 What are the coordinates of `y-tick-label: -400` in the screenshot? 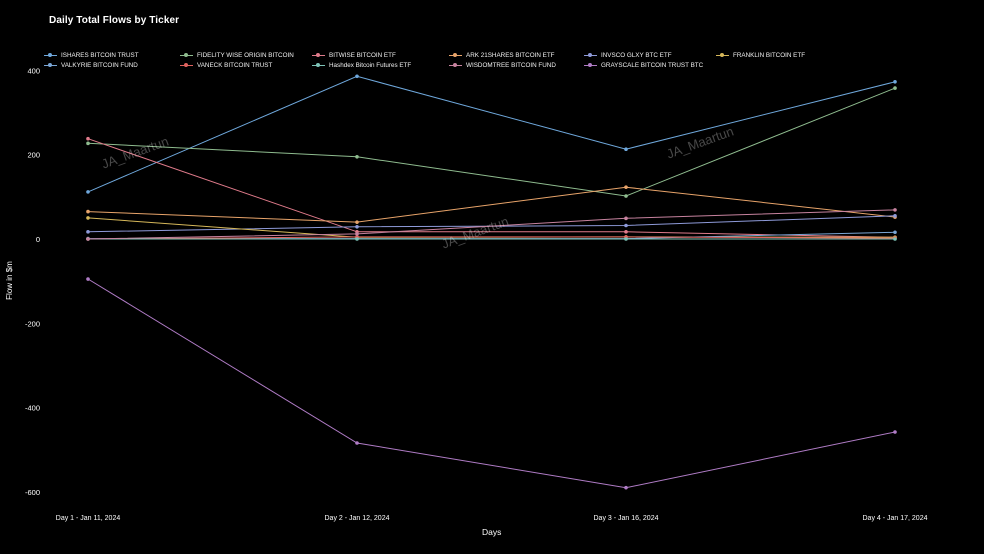 It's located at (32, 408).